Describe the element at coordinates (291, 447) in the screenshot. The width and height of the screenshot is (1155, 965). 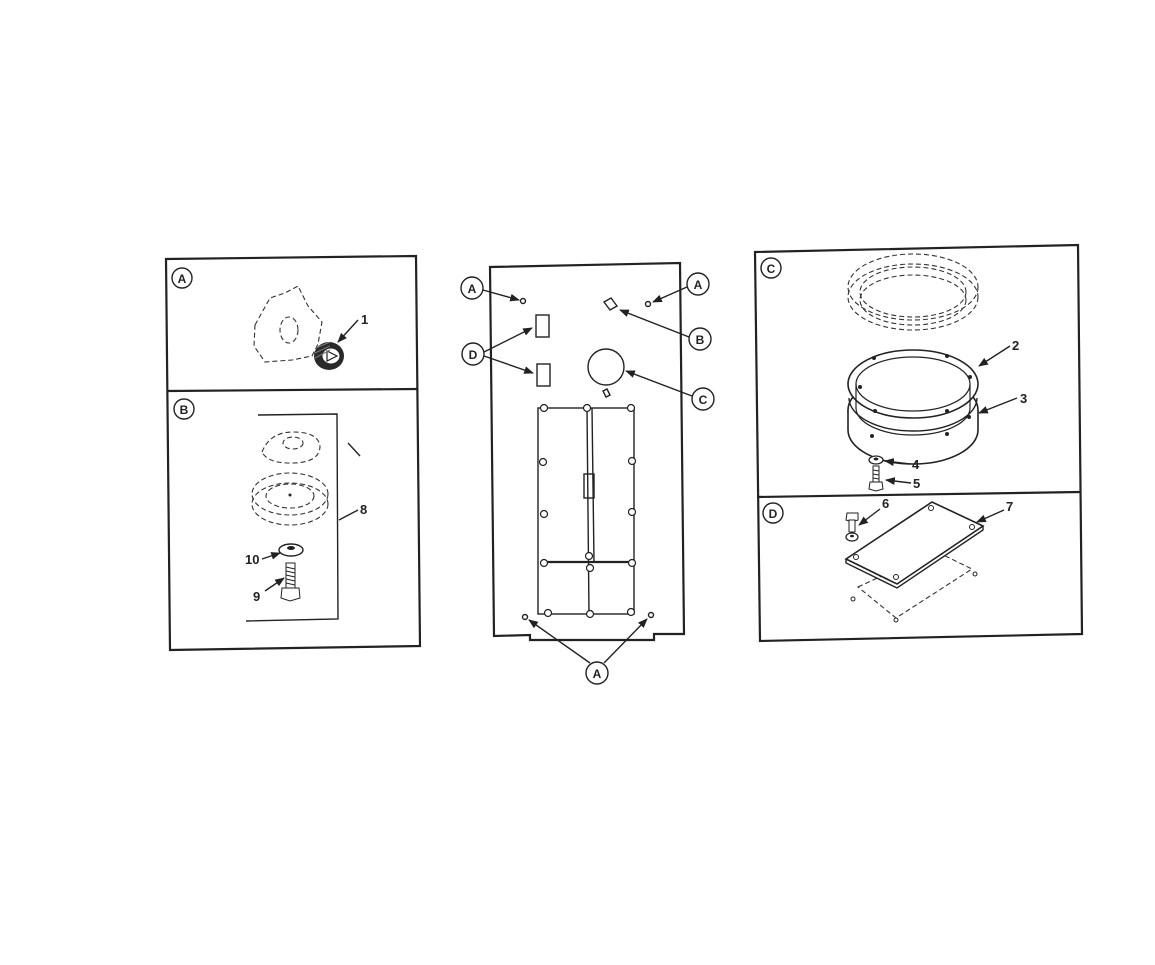
I see `pump-cover-dashed` at that location.